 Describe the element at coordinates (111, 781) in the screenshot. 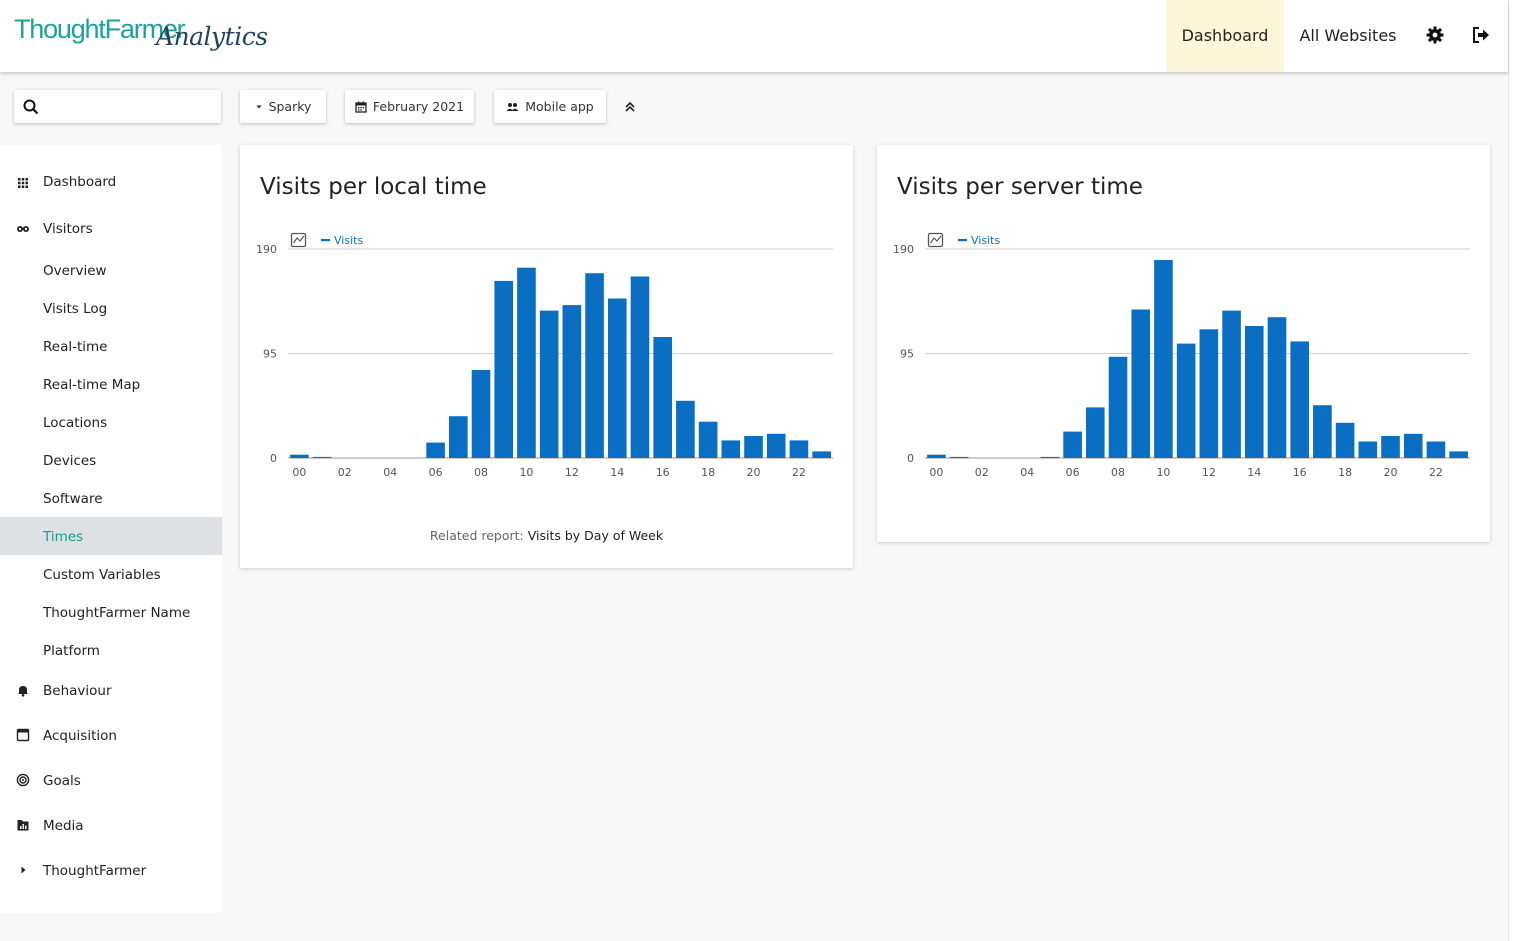

I see `sidebar-item-goals: Goals` at that location.